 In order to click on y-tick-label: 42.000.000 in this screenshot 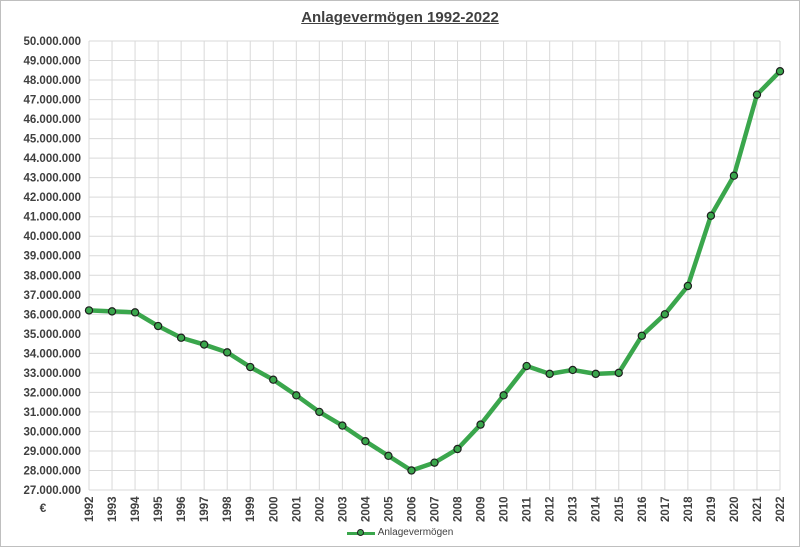, I will do `click(52, 198)`.